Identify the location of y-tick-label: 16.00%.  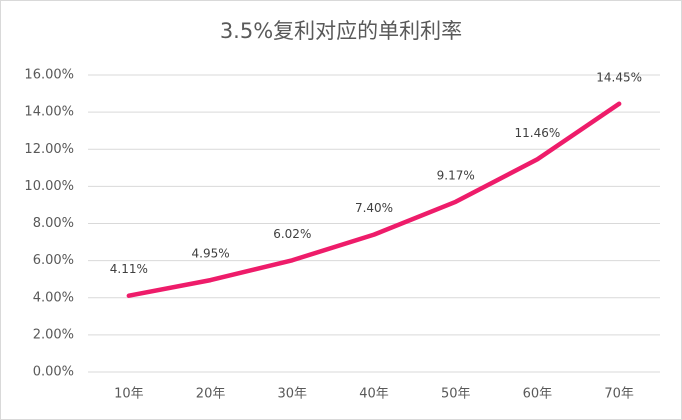
(49, 75).